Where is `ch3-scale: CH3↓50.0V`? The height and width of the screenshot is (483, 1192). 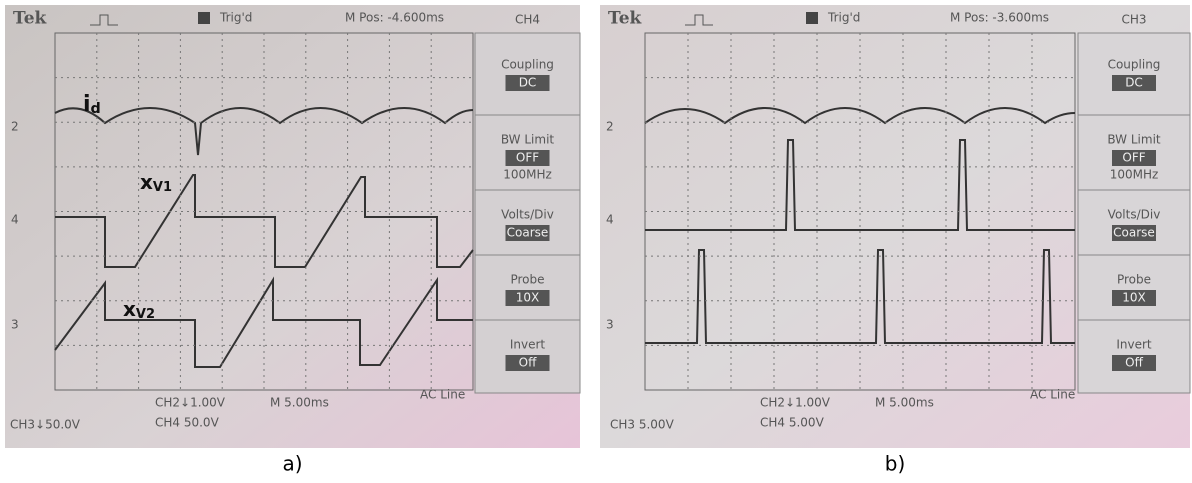
ch3-scale: CH3↓50.0V is located at coordinates (45, 425).